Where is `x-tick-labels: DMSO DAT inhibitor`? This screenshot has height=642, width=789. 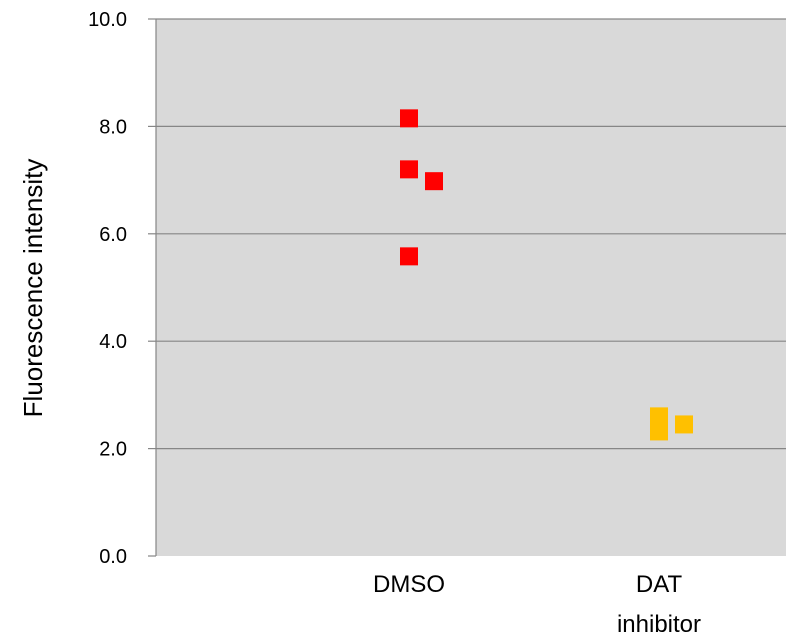 x-tick-labels: DMSO DAT inhibitor is located at coordinates (537, 604).